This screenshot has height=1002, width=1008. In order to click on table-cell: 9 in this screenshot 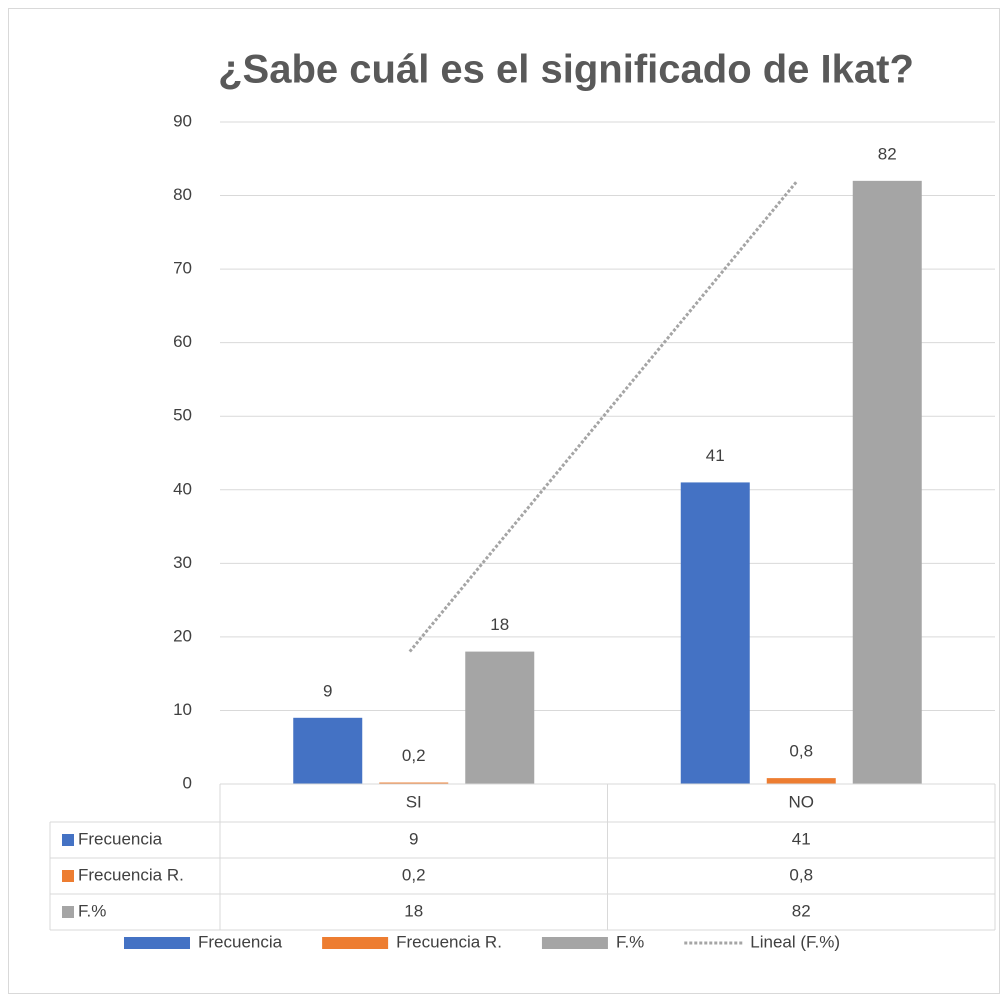, I will do `click(413, 838)`.